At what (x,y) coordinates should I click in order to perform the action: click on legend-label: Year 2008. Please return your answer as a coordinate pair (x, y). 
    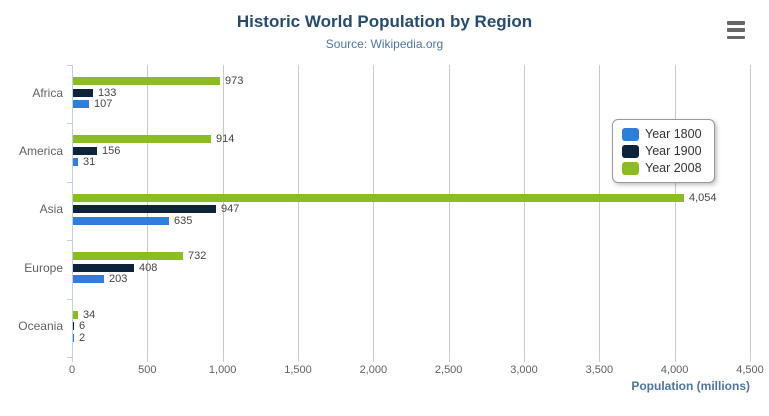
    Looking at the image, I should click on (673, 168).